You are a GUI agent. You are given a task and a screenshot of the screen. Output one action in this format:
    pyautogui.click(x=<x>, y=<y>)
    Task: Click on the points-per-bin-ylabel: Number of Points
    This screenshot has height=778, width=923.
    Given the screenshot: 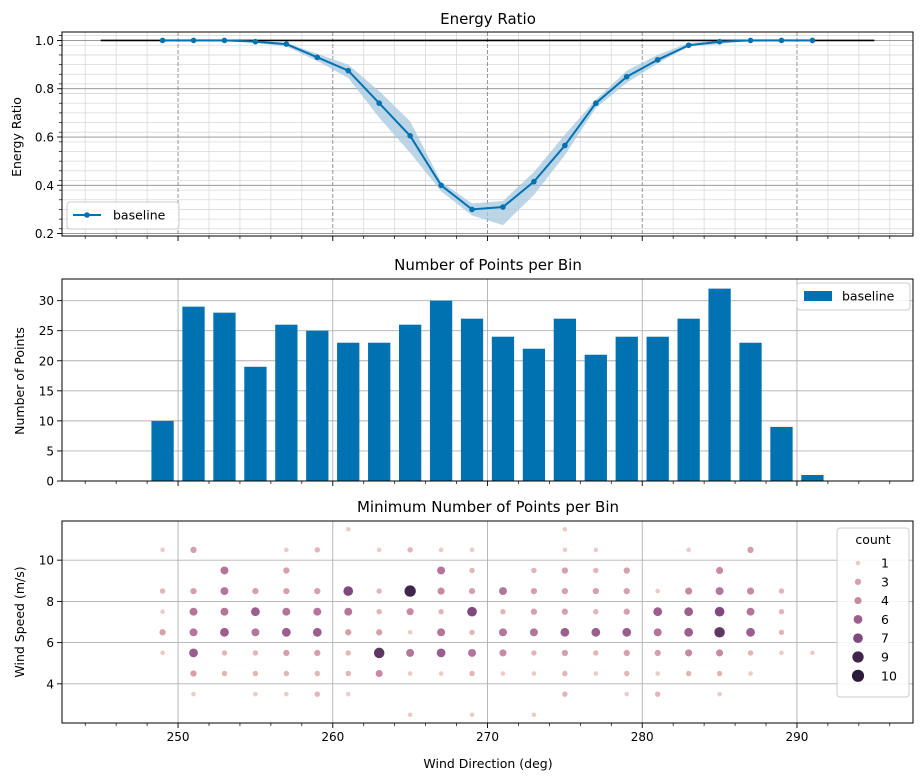 What is the action you would take?
    pyautogui.click(x=19, y=381)
    